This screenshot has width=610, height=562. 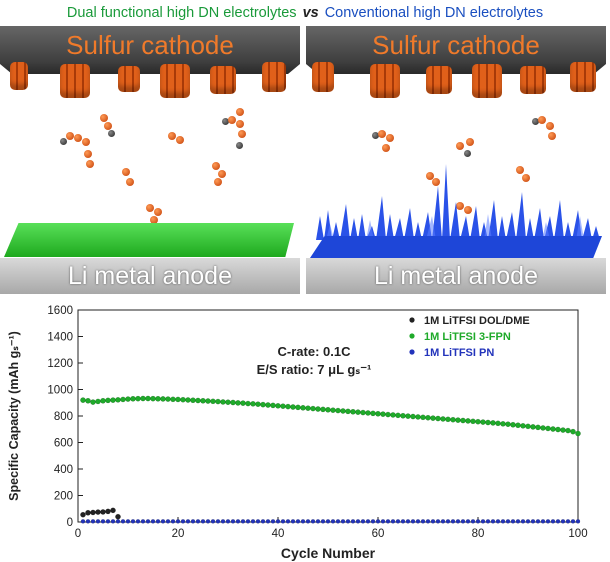 I want to click on header-right-text: Conventional high DN electrolytes, so click(x=434, y=13).